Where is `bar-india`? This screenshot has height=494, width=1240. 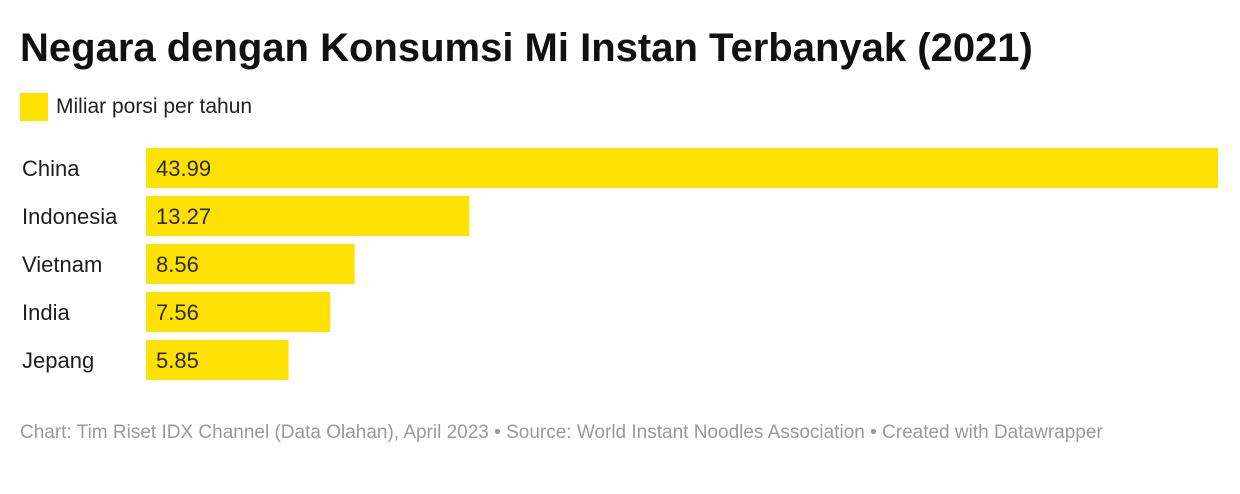
bar-india is located at coordinates (238, 312).